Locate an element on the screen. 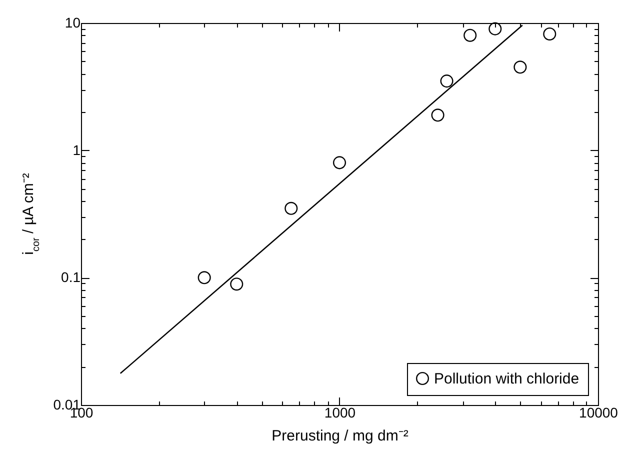 This screenshot has height=456, width=627. x-tick-label: 10000 is located at coordinates (598, 412).